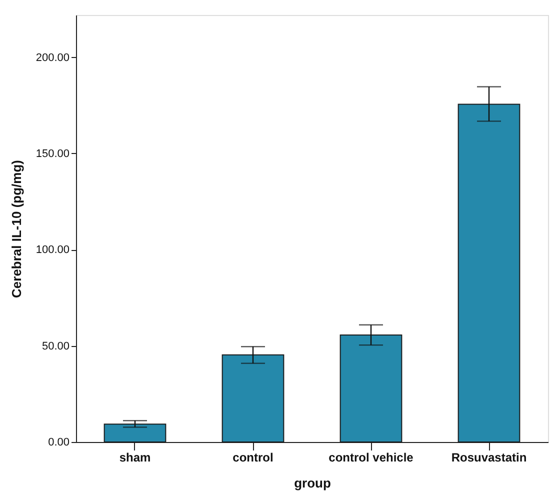 The height and width of the screenshot is (495, 550). I want to click on x-axis-title: group, so click(312, 483).